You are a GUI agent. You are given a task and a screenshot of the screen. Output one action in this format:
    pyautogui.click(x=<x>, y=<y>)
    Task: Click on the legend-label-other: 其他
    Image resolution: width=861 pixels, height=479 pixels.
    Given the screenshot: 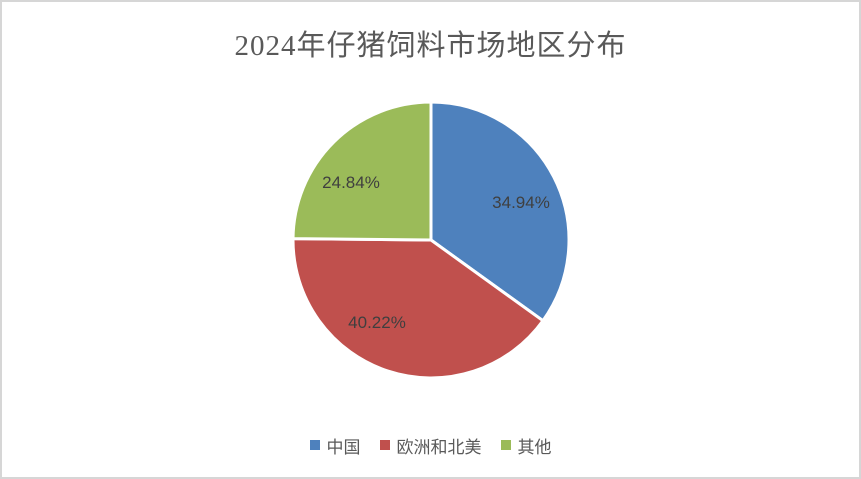 What is the action you would take?
    pyautogui.click(x=534, y=447)
    